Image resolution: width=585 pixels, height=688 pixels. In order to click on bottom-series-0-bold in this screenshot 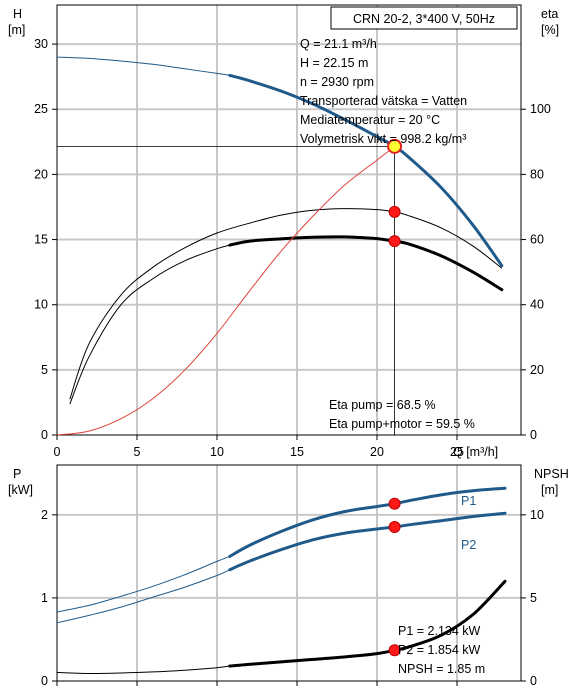, I will do `click(367, 522)`.